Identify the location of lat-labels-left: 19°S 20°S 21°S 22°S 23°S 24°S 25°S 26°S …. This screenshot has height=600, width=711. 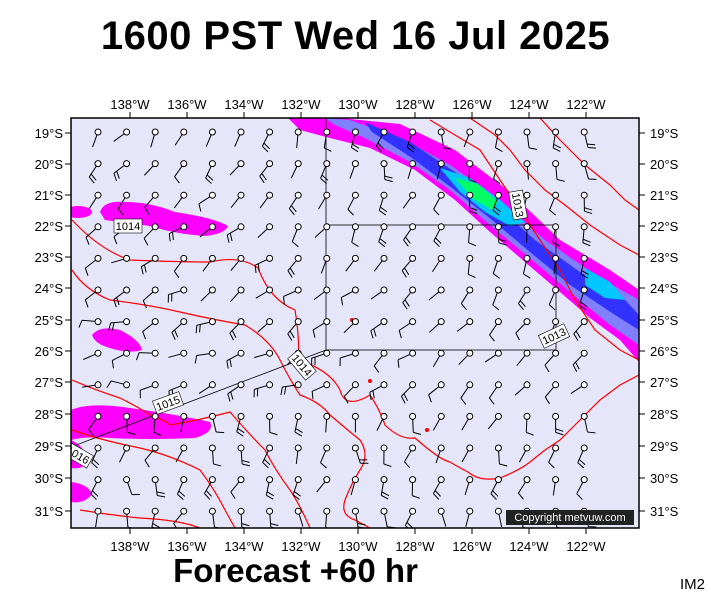
(49, 322).